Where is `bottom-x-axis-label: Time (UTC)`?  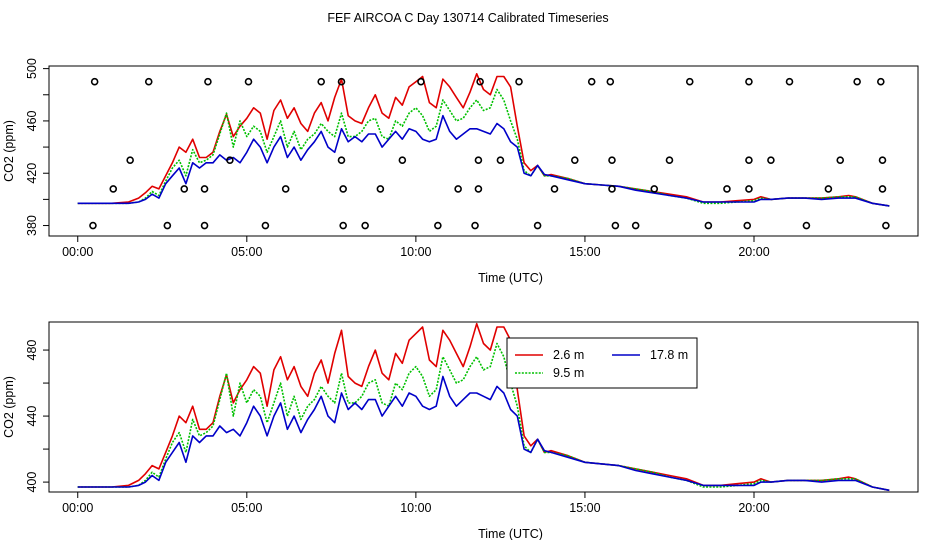 bottom-x-axis-label: Time (UTC) is located at coordinates (510, 533).